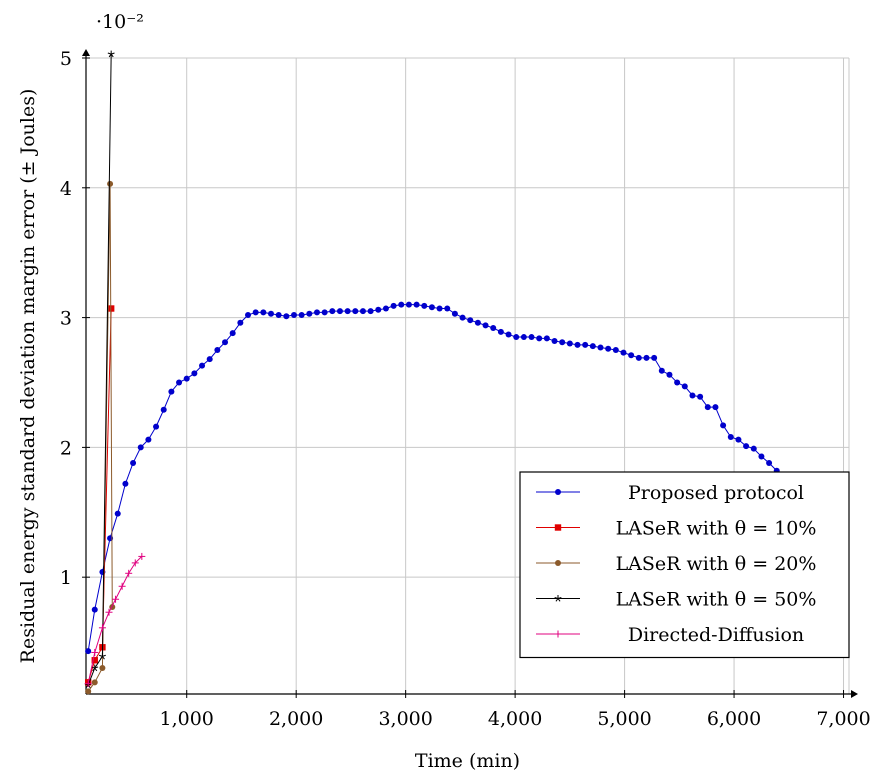 This screenshot has height=783, width=881. What do you see at coordinates (187, 719) in the screenshot?
I see `x-tick-label: 1,000` at bounding box center [187, 719].